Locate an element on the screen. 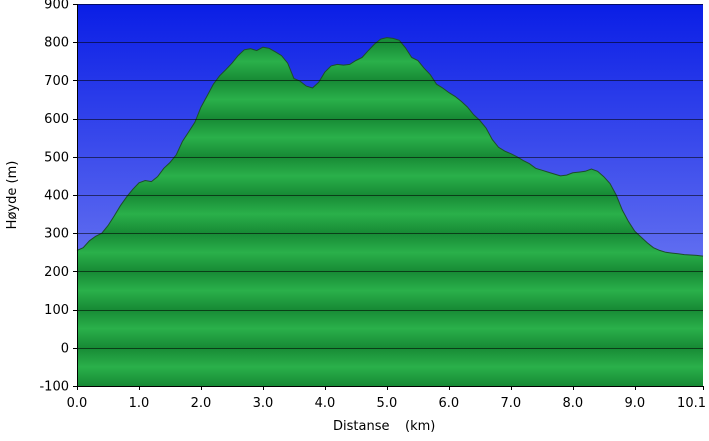 Image resolution: width=709 pixels, height=441 pixels. y-tick-label: 300 is located at coordinates (56, 234).